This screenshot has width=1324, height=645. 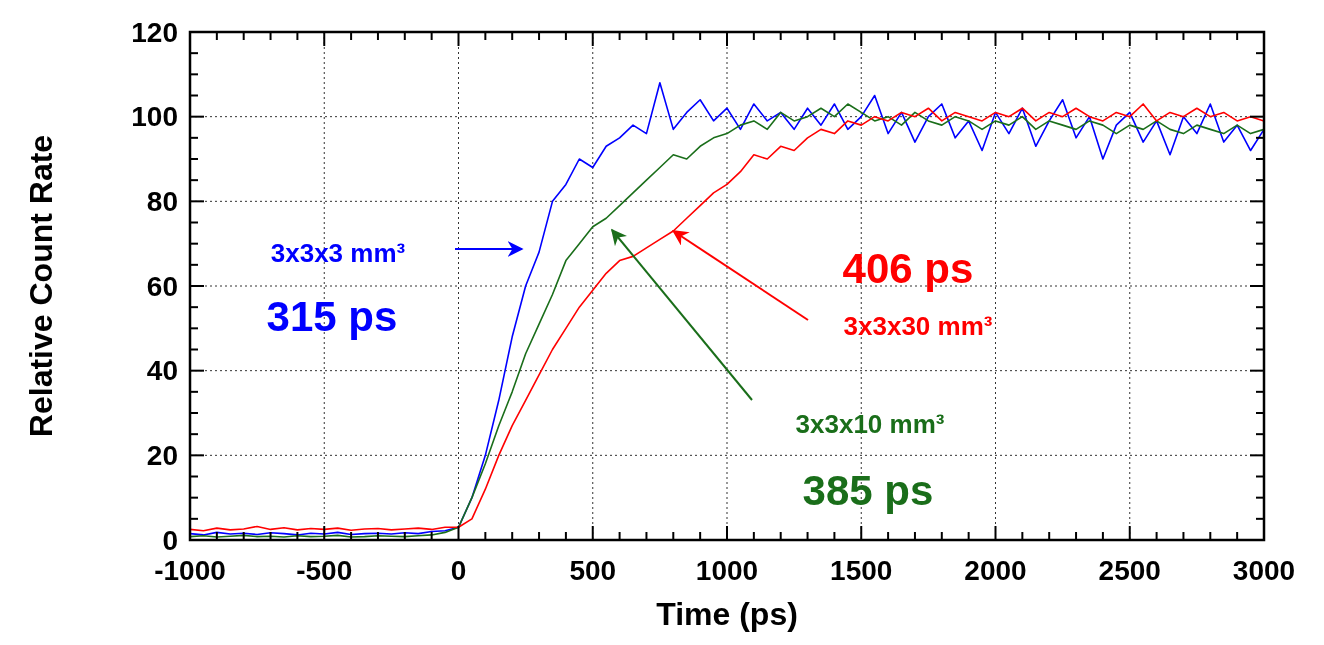 I want to click on x-tick-label: 1000, so click(x=727, y=570).